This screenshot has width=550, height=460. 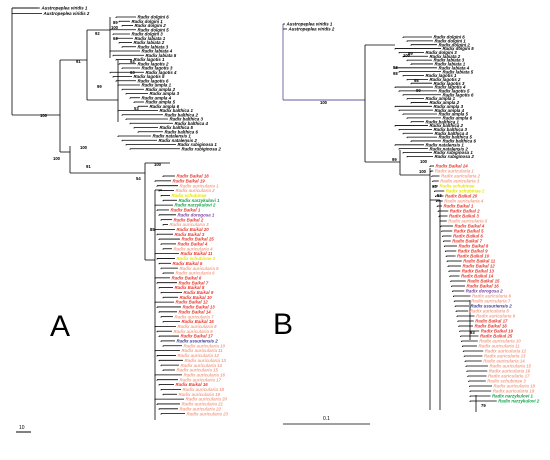 What do you see at coordinates (500, 346) in the screenshot?
I see `tip-label: Radix auricularia 11` at bounding box center [500, 346].